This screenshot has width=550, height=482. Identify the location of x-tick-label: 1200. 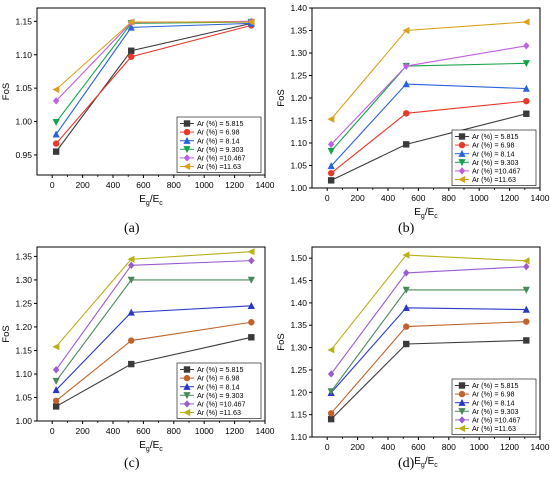
(234, 185).